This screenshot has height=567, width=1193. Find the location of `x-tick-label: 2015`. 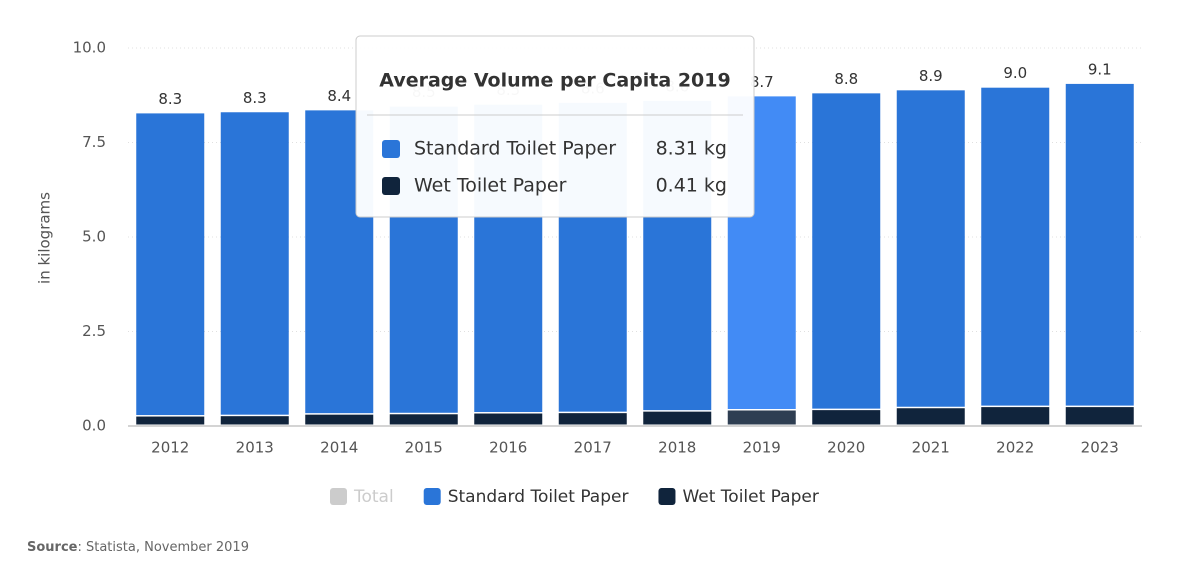

x-tick-label: 2015 is located at coordinates (424, 448).